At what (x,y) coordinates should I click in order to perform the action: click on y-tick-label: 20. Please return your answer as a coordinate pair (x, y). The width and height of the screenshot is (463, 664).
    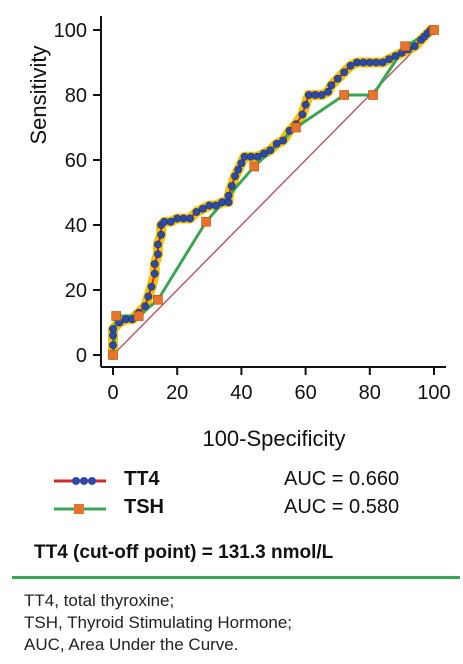
    Looking at the image, I should click on (76, 291).